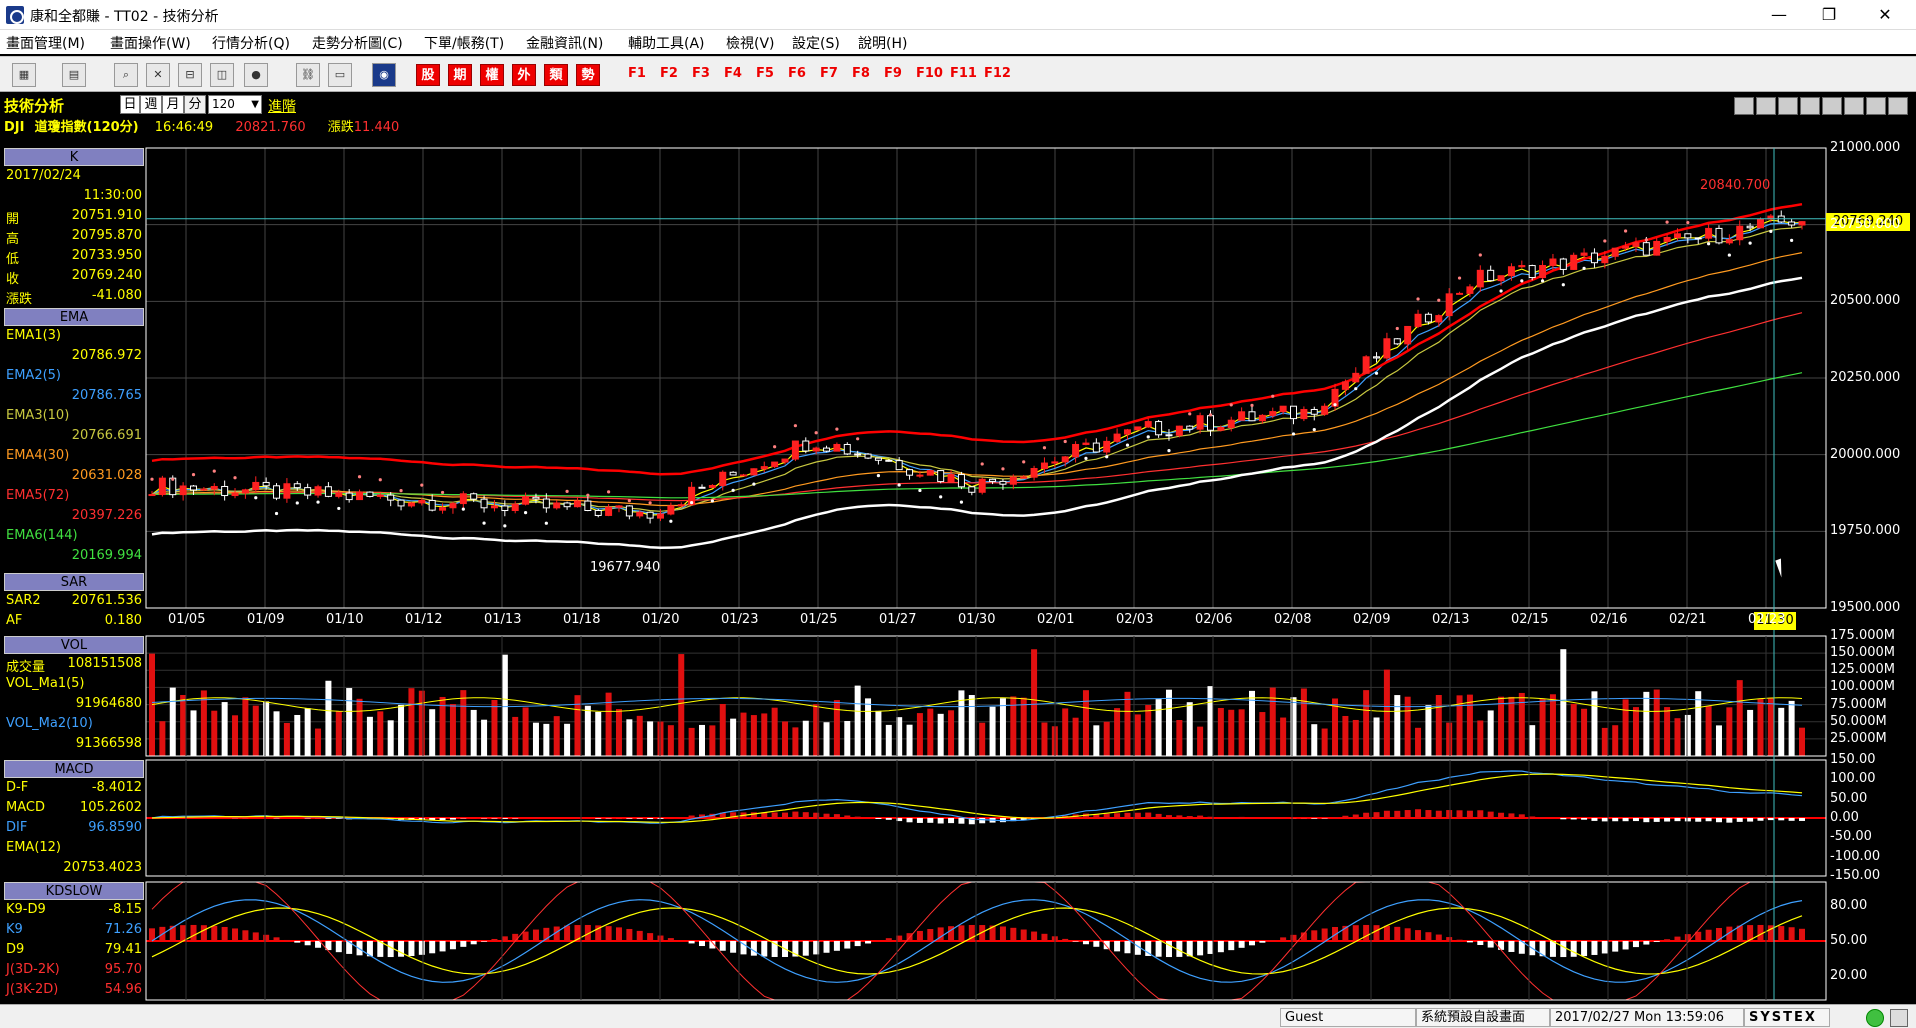 This screenshot has height=1028, width=1916. I want to click on price-y-tick: 20250.000, so click(1865, 377).